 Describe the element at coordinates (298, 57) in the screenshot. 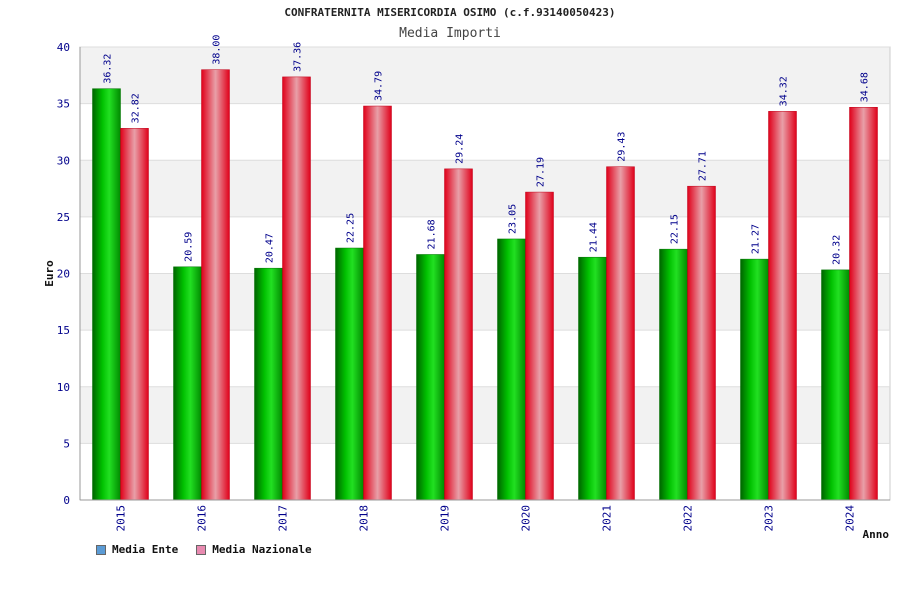

I see `data-label: 37.36` at that location.